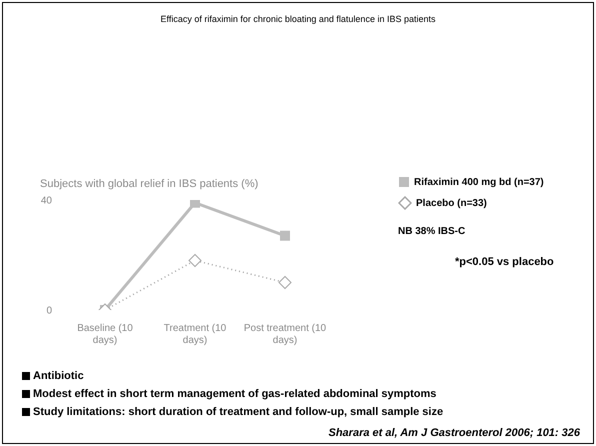 This screenshot has height=446, width=596. What do you see at coordinates (432, 231) in the screenshot?
I see `text: NB 38% IBS-C` at bounding box center [432, 231].